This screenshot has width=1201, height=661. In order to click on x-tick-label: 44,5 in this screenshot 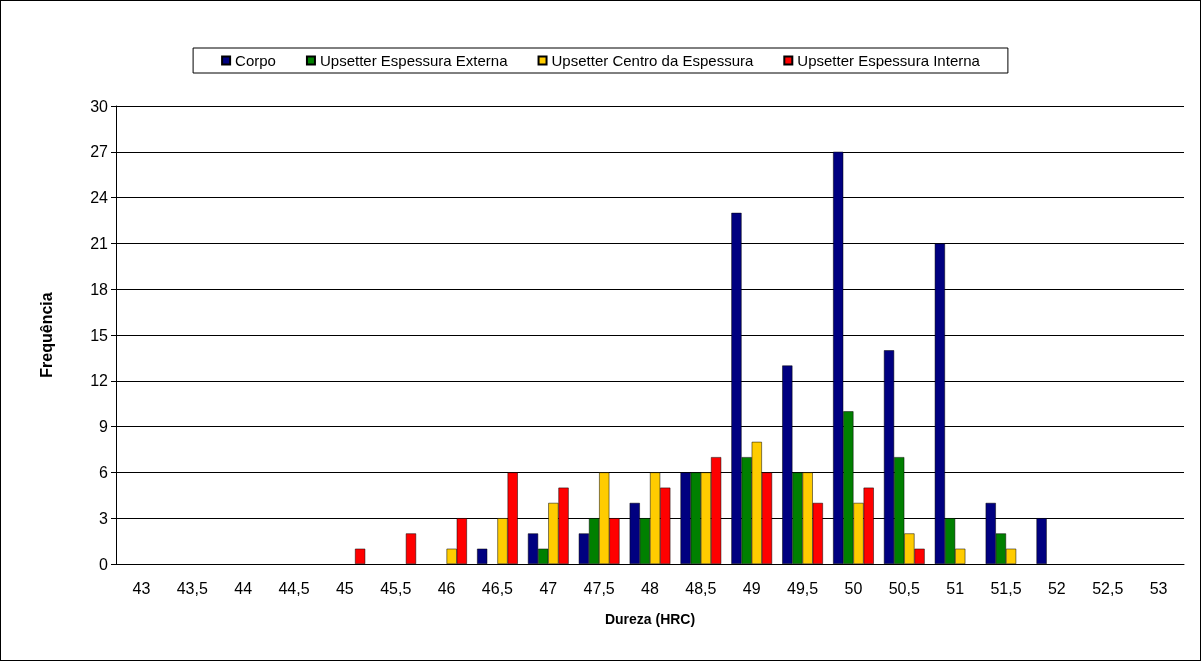, I will do `click(294, 588)`.